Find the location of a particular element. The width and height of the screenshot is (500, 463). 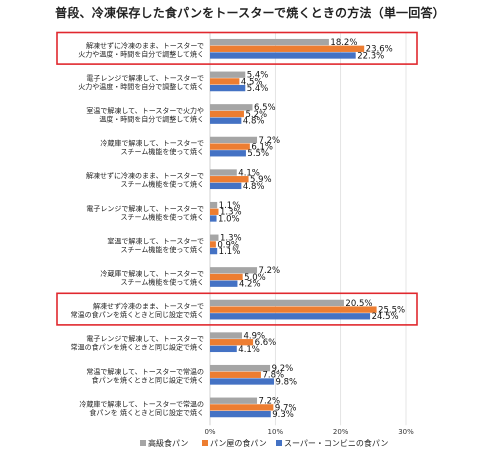

category-label: 室温で解凍して、トースターで火力や is located at coordinates (145, 110).